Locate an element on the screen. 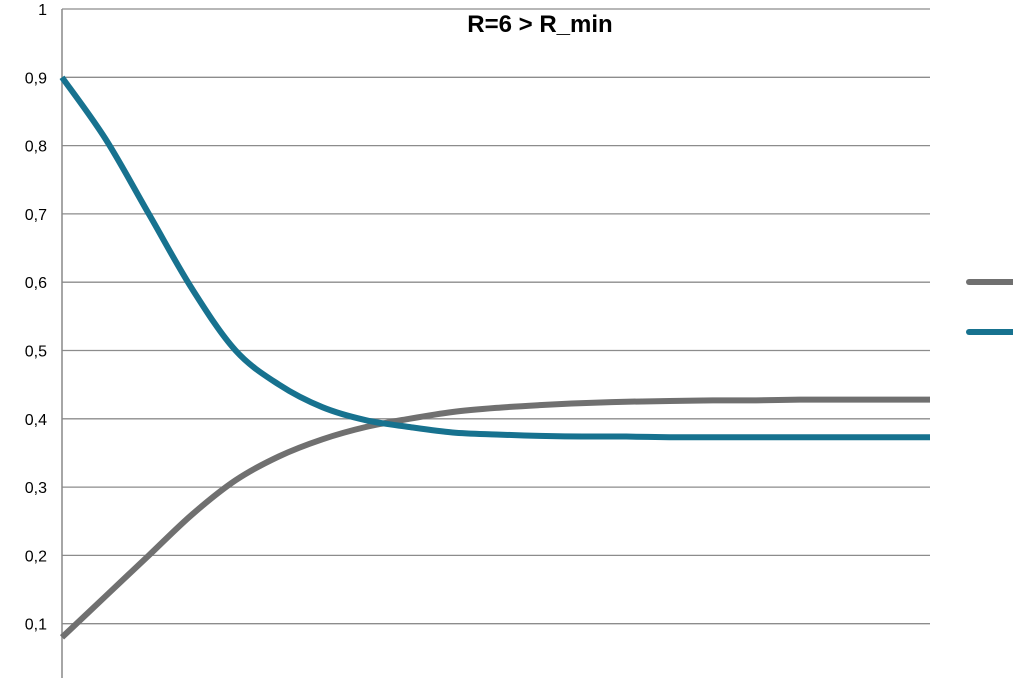  chart-title: R=6 > R_min is located at coordinates (539, 24).